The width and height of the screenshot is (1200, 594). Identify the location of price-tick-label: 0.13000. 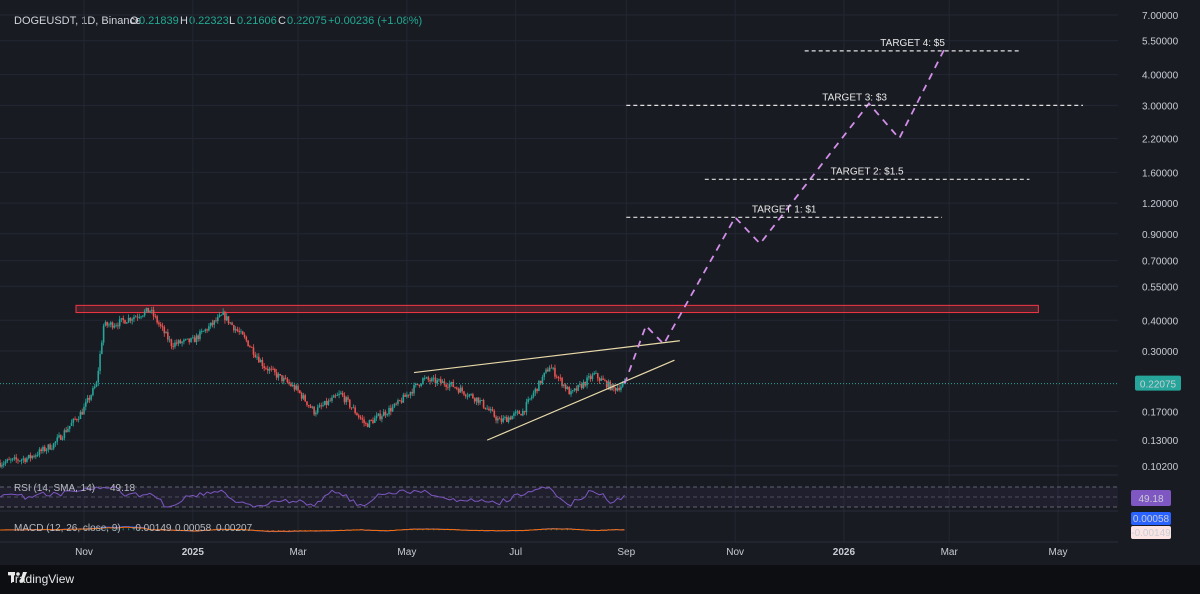
(1160, 441).